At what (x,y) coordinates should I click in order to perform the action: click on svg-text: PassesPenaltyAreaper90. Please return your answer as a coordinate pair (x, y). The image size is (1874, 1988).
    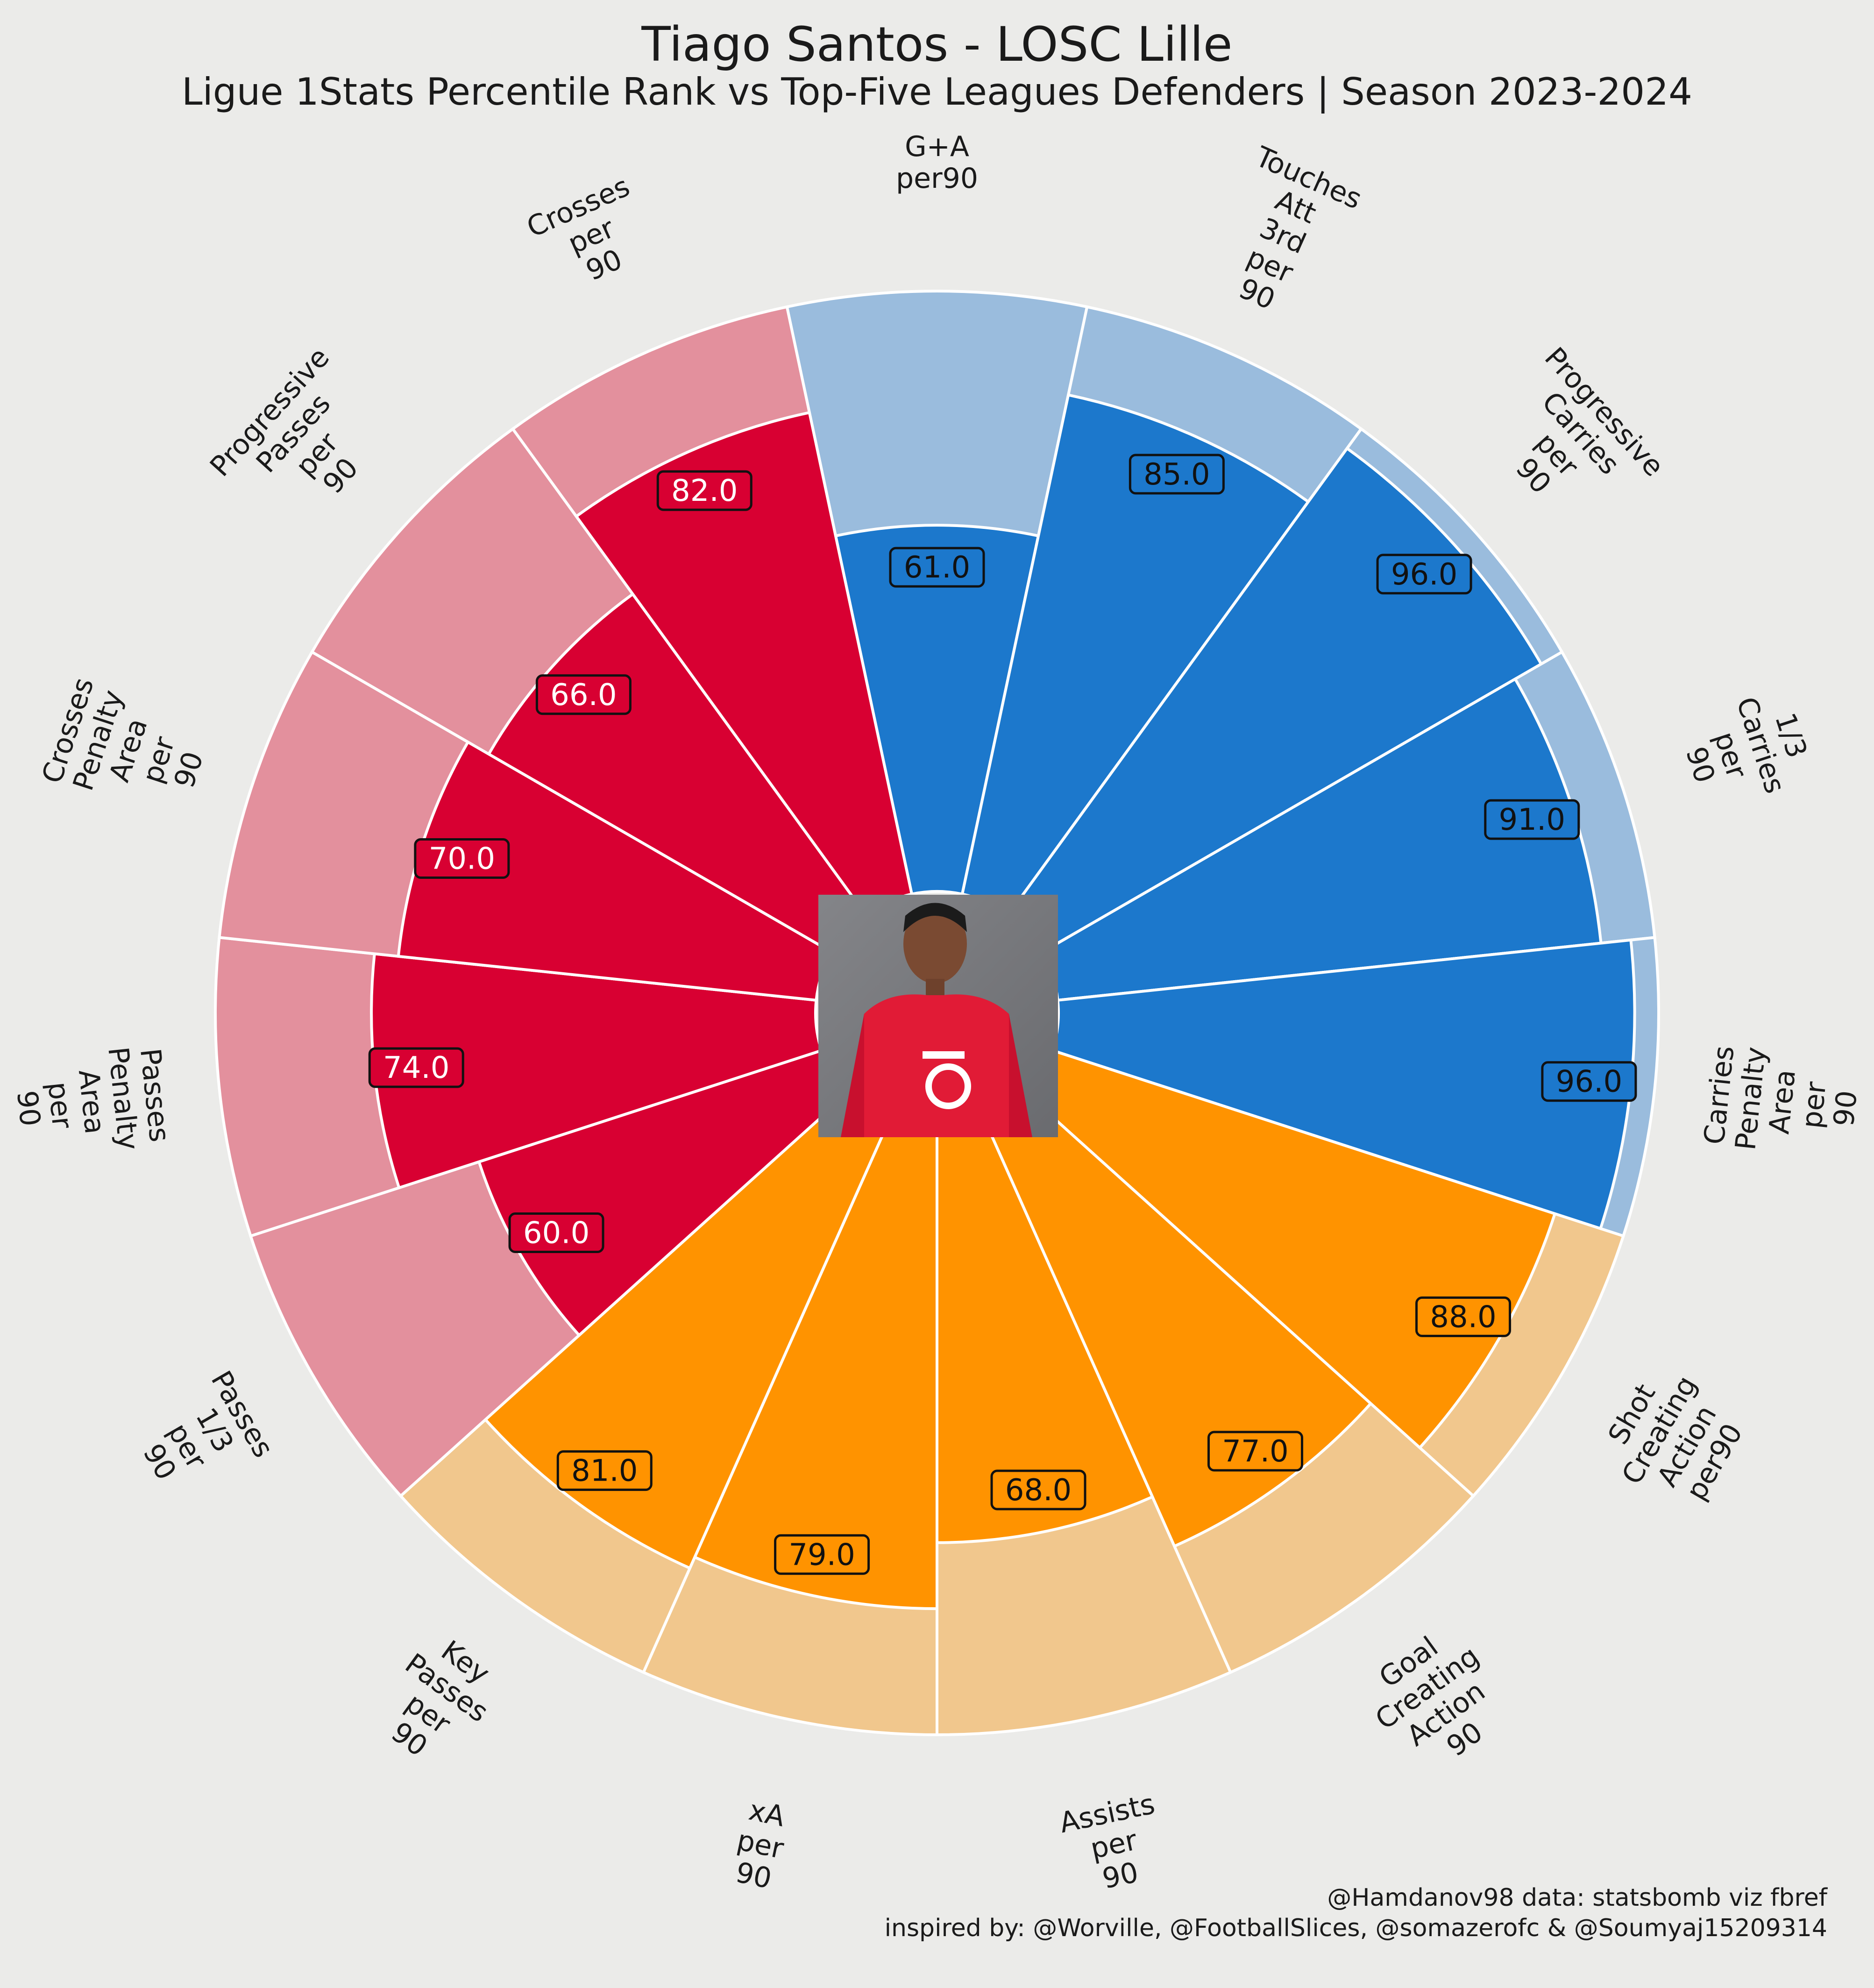
    Looking at the image, I should click on (92, 1101).